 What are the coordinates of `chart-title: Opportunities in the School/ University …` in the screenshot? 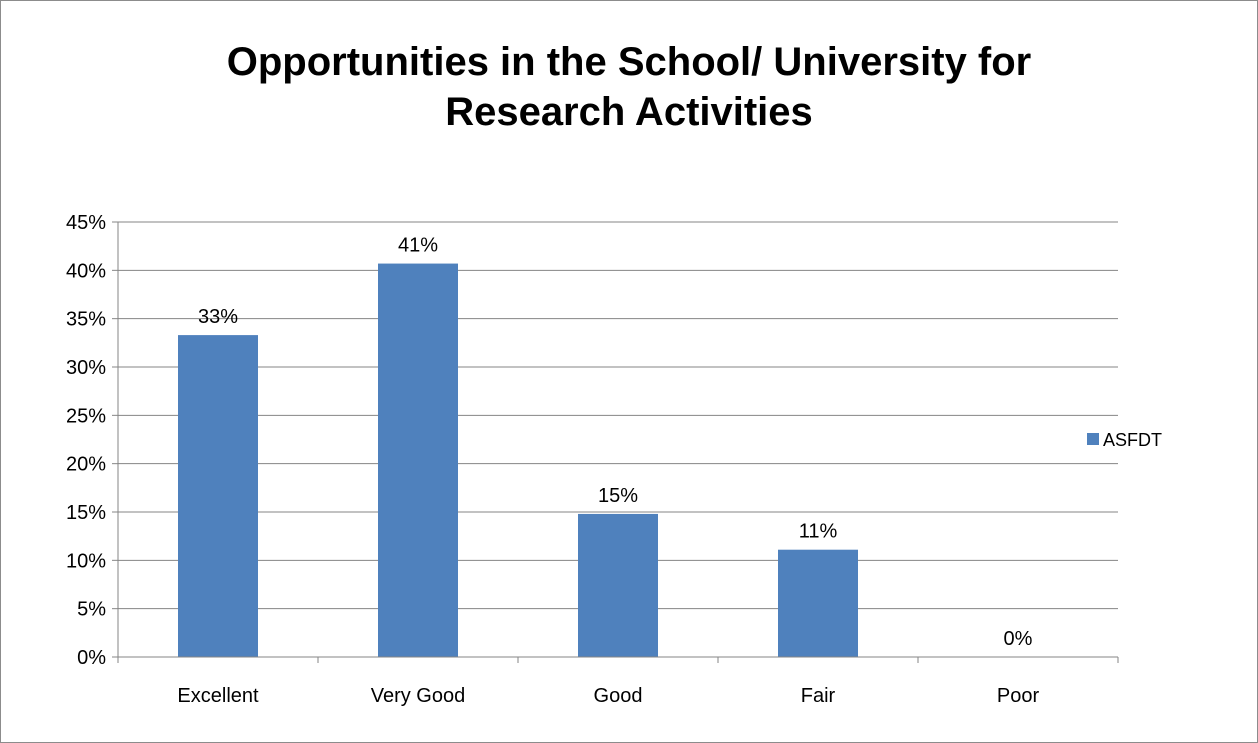 It's located at (629, 87).